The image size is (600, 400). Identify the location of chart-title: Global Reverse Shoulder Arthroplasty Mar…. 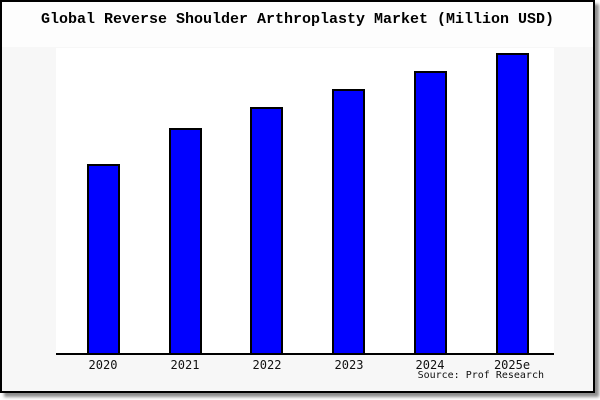
(297, 19).